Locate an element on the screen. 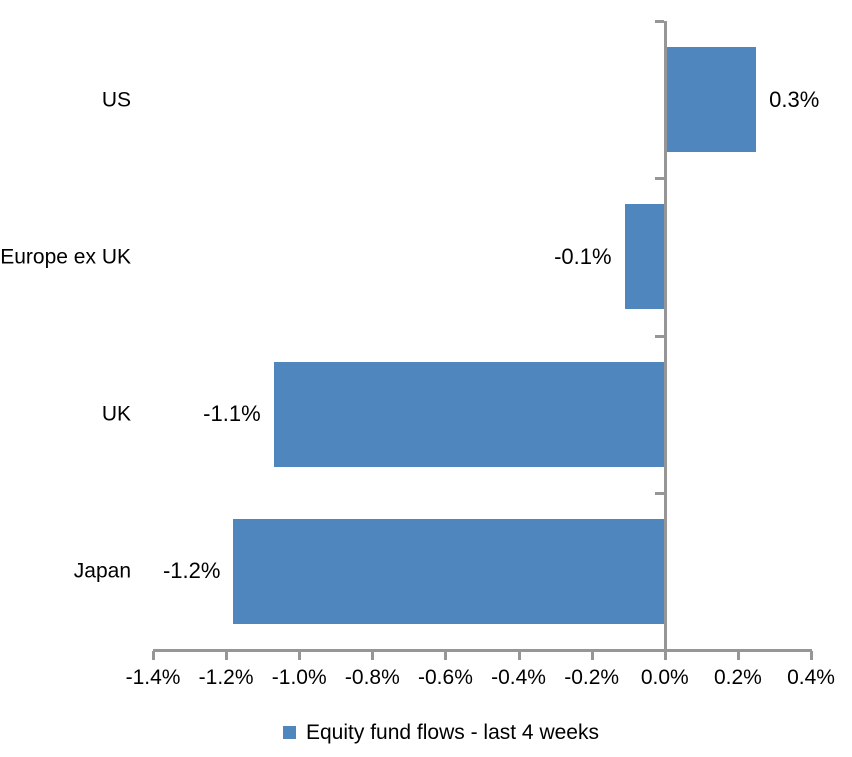 The width and height of the screenshot is (852, 757). x-tick-label-1: -1.2% is located at coordinates (226, 677).